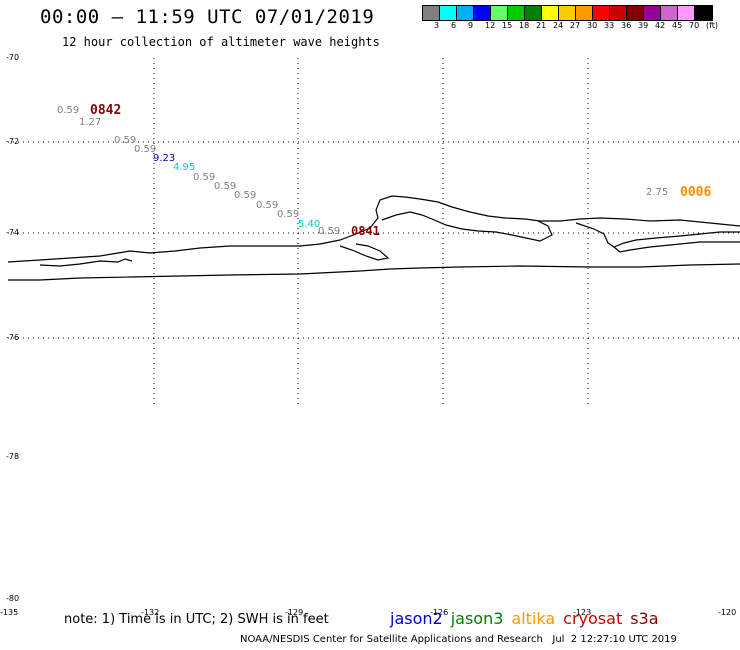  What do you see at coordinates (13, 232) in the screenshot?
I see `lat-label: -74` at bounding box center [13, 232].